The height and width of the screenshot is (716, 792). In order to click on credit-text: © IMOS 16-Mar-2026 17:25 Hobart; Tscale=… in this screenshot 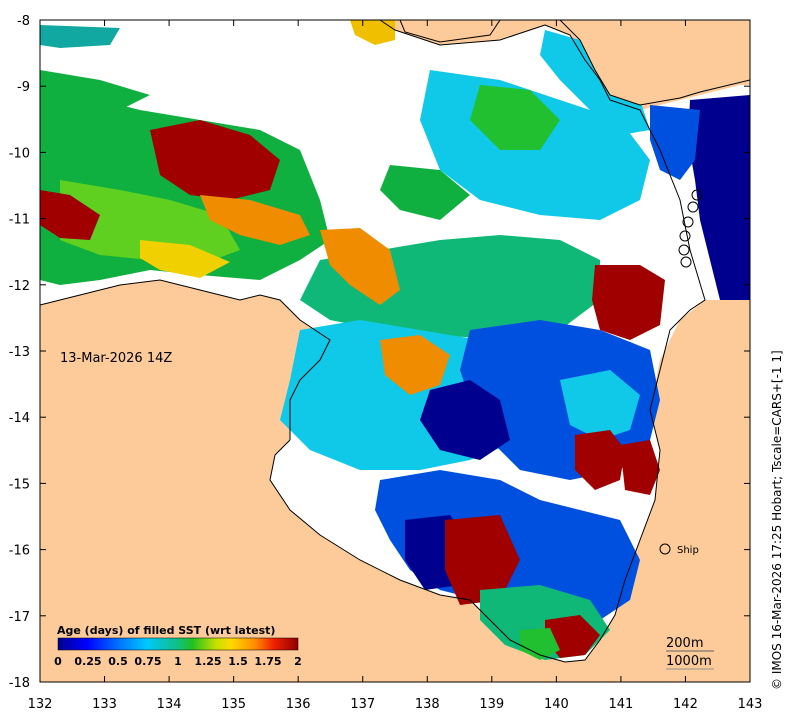, I will do `click(777, 520)`.